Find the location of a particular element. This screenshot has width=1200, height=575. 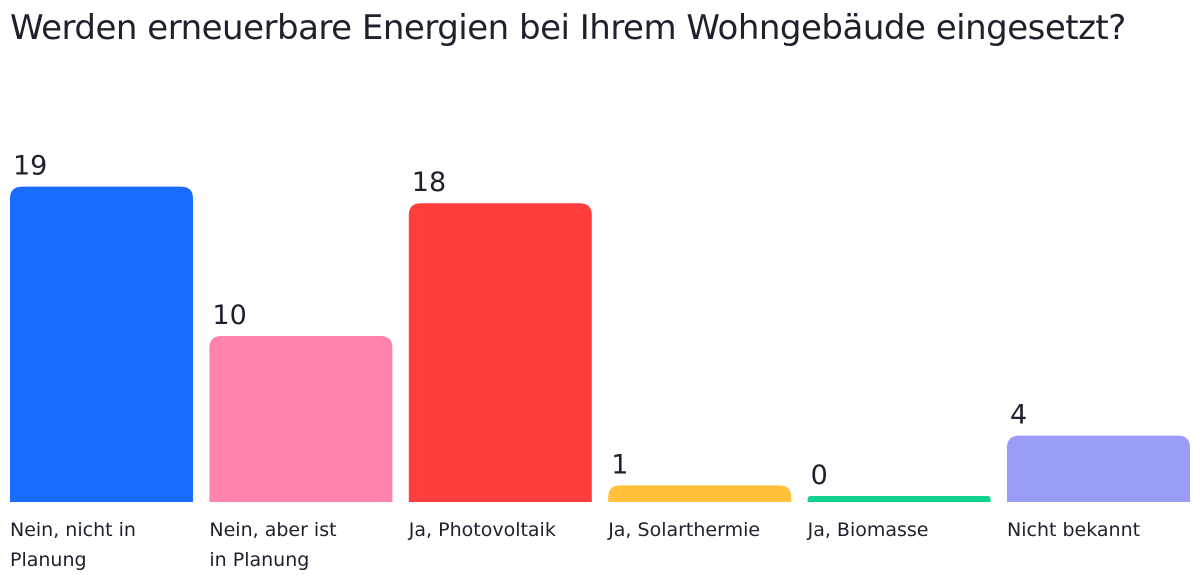

value-label-3: 1 is located at coordinates (619, 464).